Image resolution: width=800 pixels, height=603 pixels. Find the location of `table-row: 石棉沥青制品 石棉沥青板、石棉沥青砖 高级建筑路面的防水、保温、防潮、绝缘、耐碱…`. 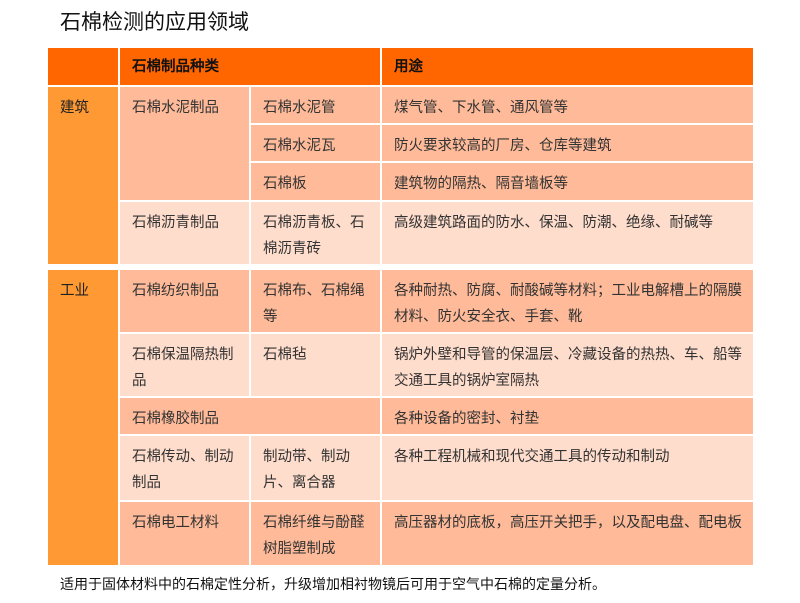

table-row: 石棉沥青制品 石棉沥青板、石棉沥青砖 高级建筑路面的防水、保温、防潮、绝缘、耐碱… is located at coordinates (400, 233).